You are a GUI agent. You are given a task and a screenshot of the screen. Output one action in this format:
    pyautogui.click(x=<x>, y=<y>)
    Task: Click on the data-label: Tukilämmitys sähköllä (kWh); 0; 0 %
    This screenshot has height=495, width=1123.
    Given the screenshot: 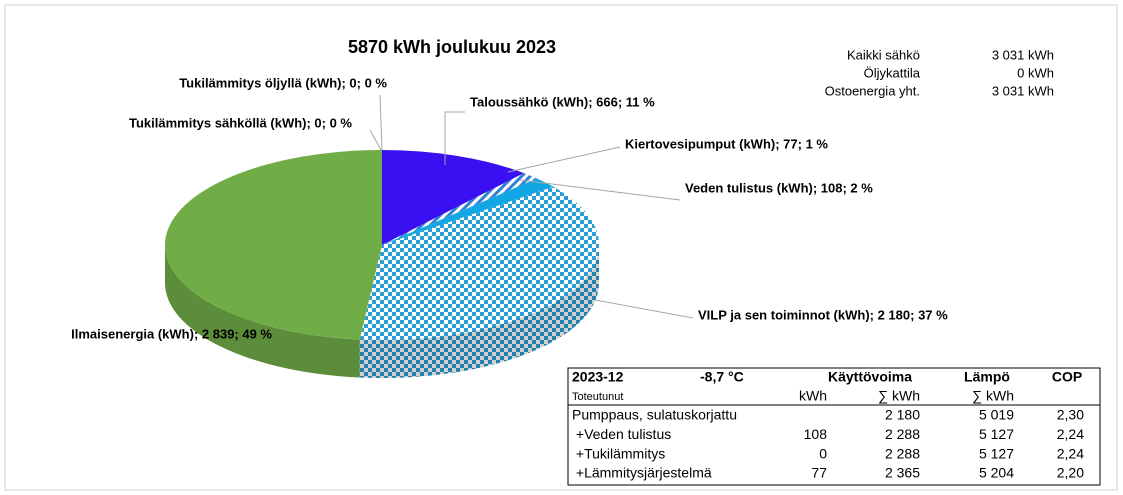 What is the action you would take?
    pyautogui.click(x=240, y=122)
    